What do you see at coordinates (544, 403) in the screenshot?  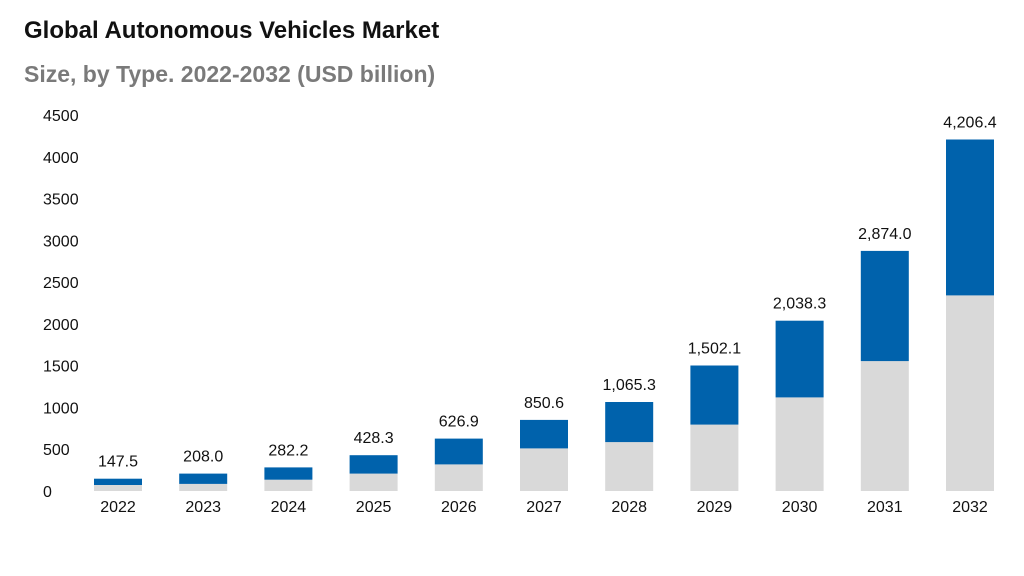 I see `total-label: 850.6` at bounding box center [544, 403].